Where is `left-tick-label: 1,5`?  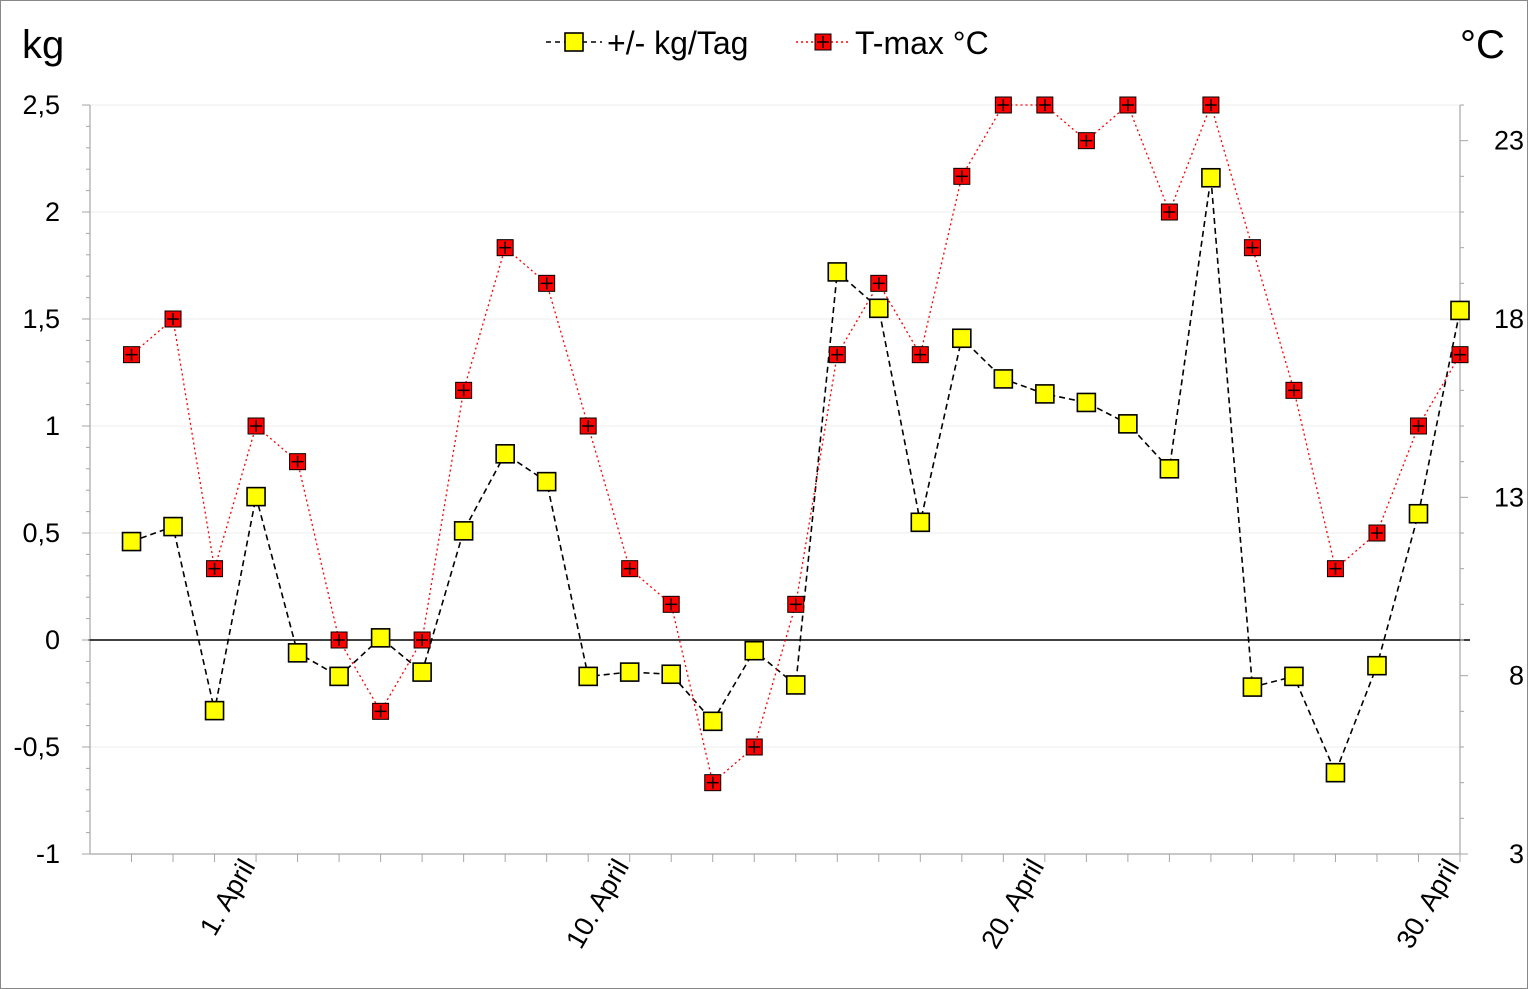 left-tick-label: 1,5 is located at coordinates (41, 319).